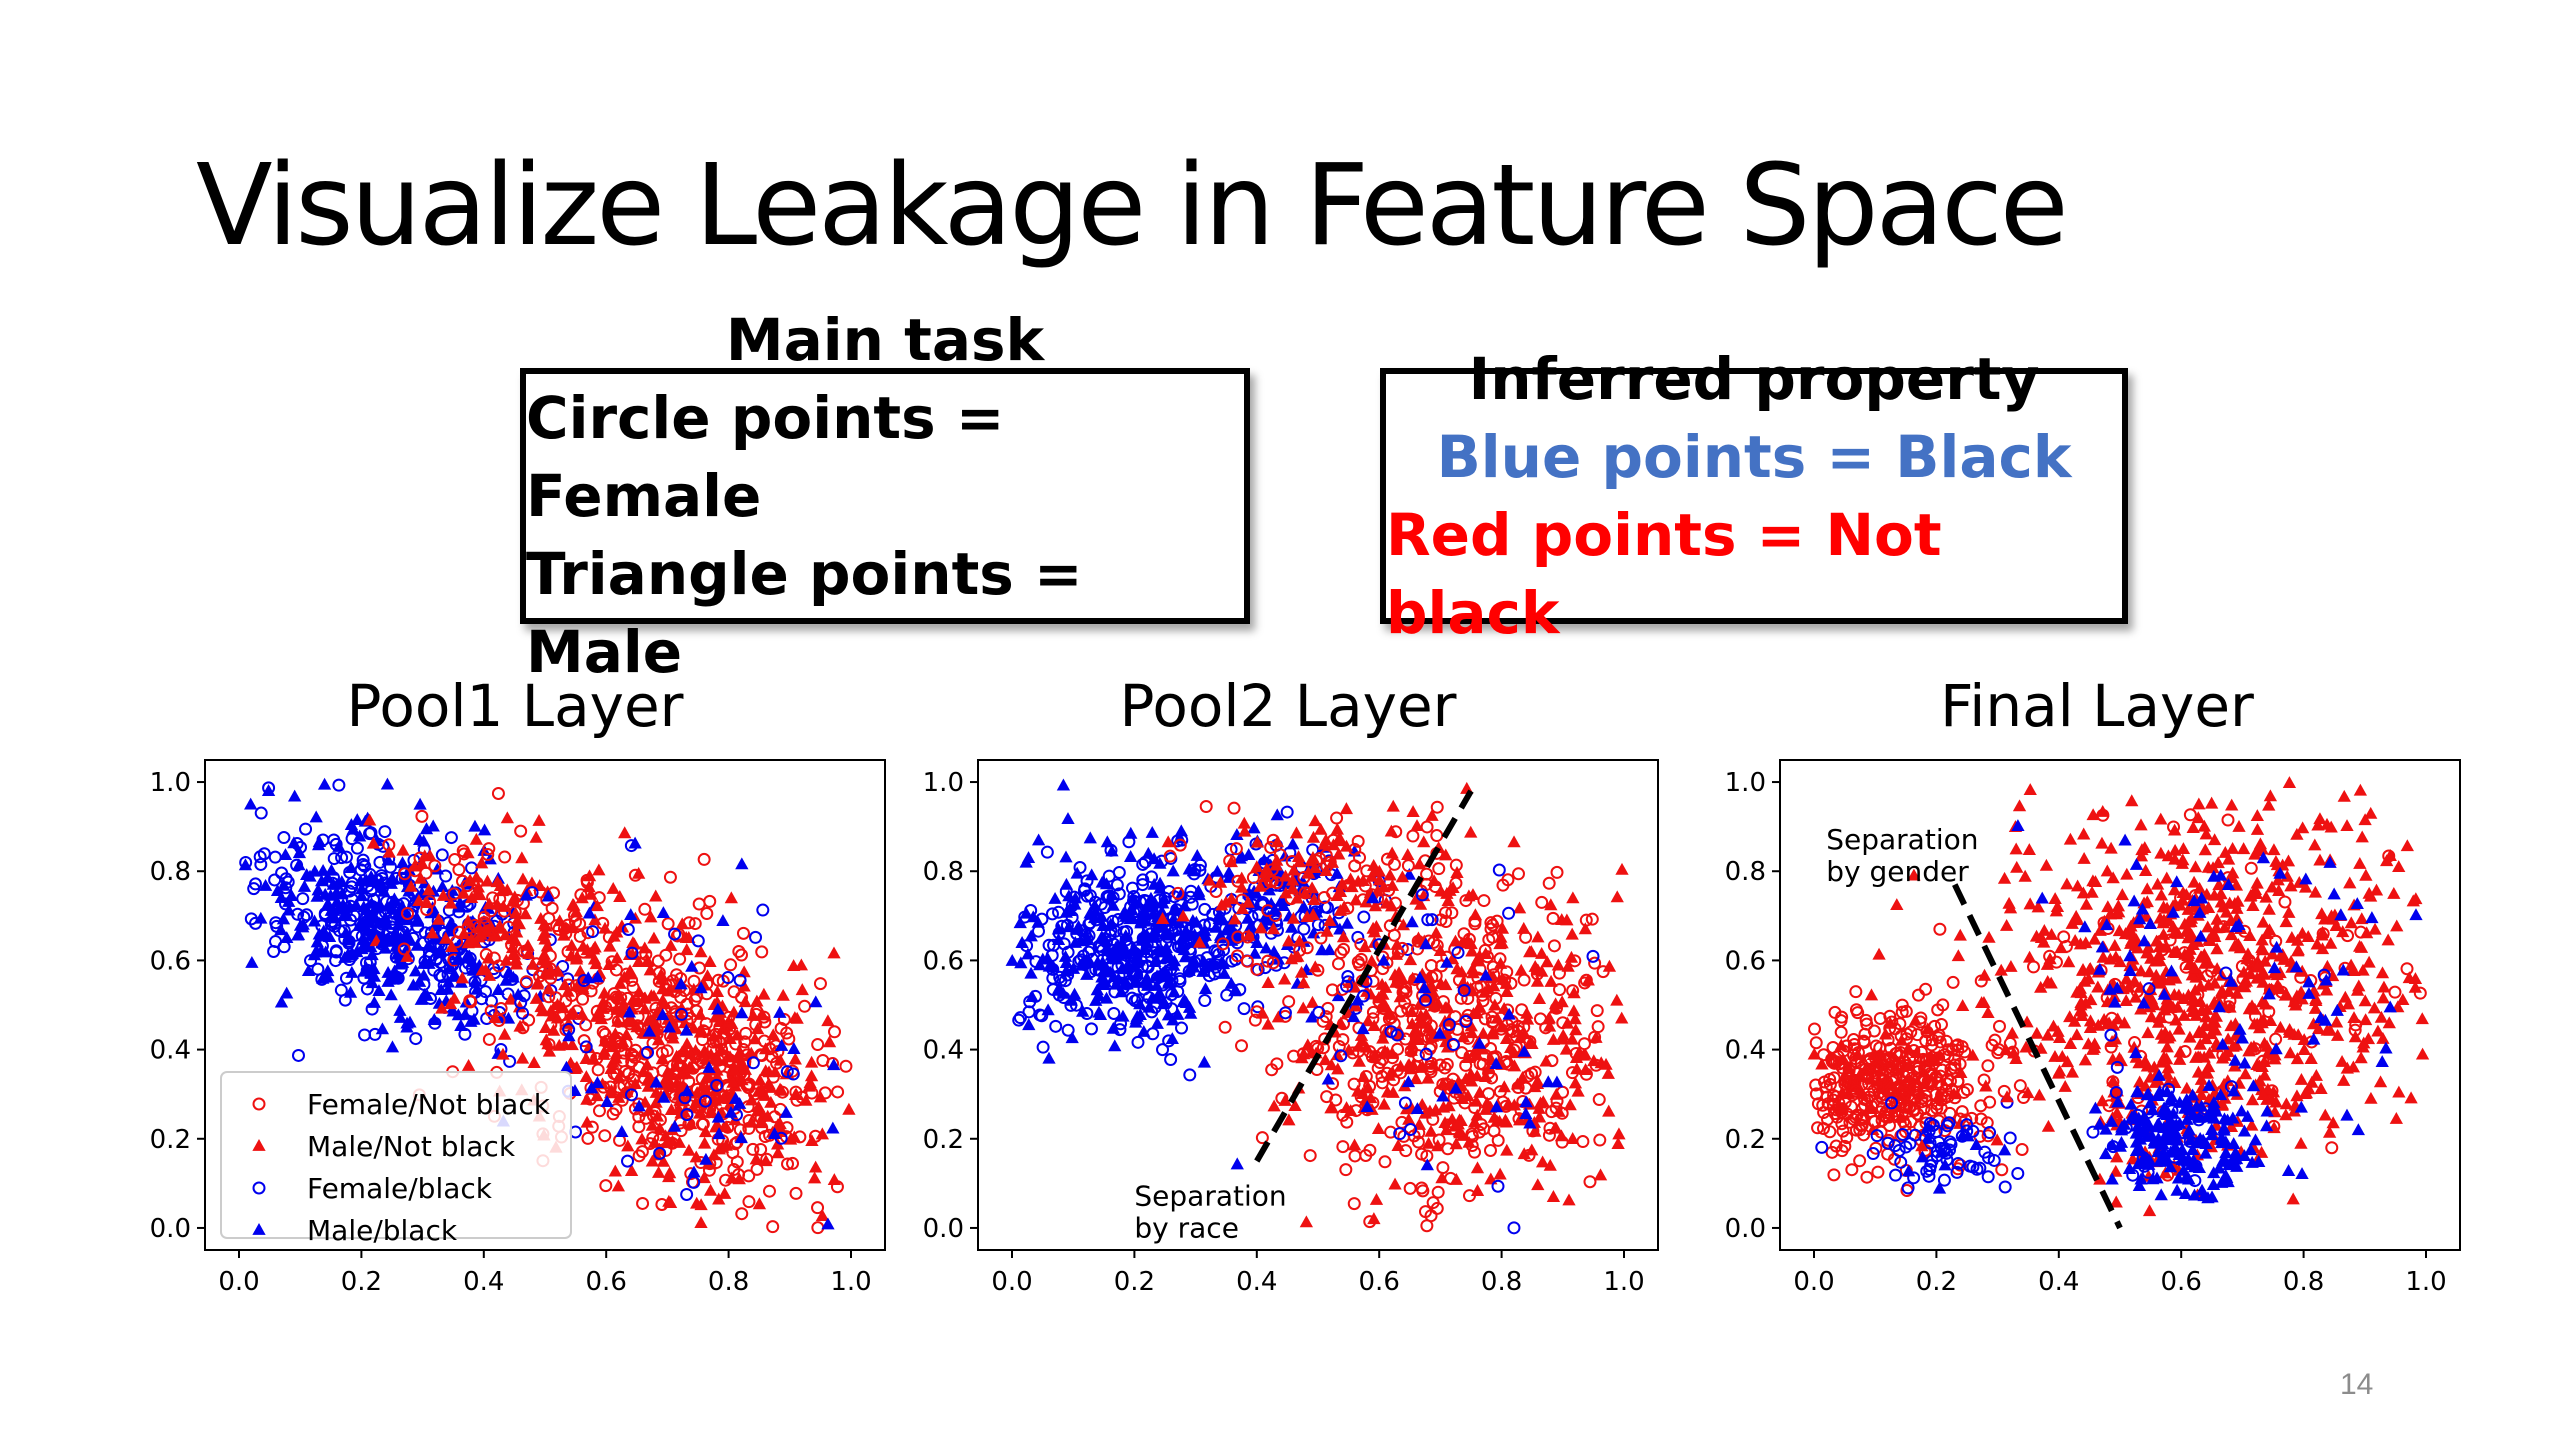 This screenshot has height=1440, width=2560. Describe the element at coordinates (1210, 1196) in the screenshot. I see `annotation-line1: Separation` at that location.